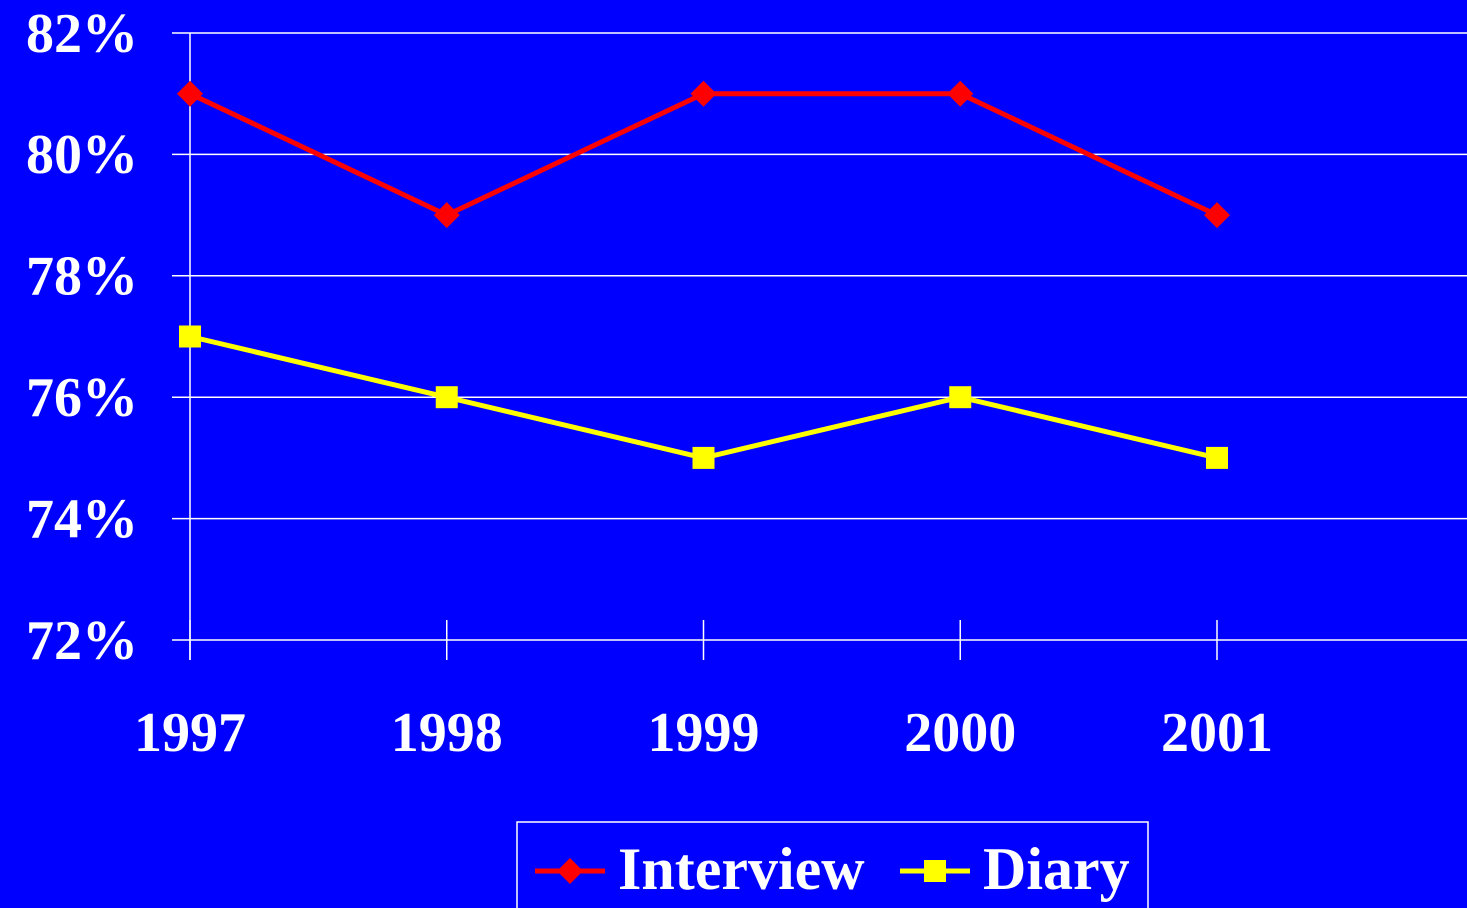 Image resolution: width=1467 pixels, height=908 pixels. What do you see at coordinates (447, 733) in the screenshot?
I see `x-tick-label: 1998` at bounding box center [447, 733].